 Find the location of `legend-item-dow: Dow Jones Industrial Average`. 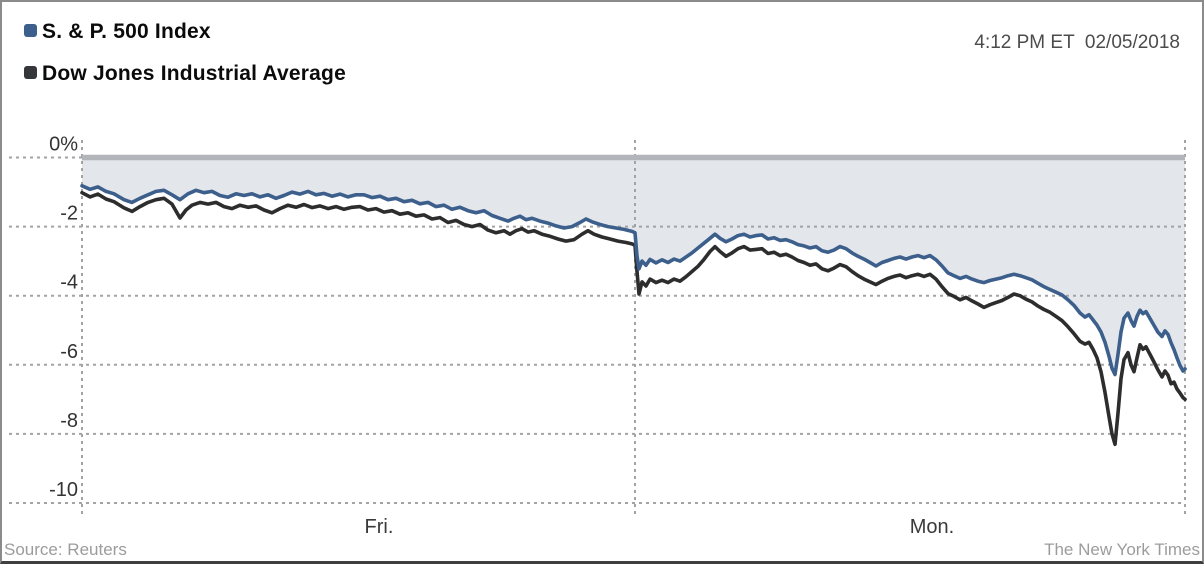

legend-item-dow: Dow Jones Industrial Average is located at coordinates (185, 83).